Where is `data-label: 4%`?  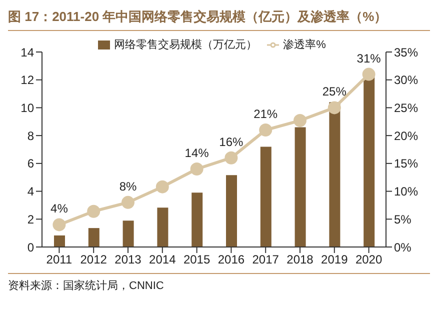 data-label: 4% is located at coordinates (59, 209).